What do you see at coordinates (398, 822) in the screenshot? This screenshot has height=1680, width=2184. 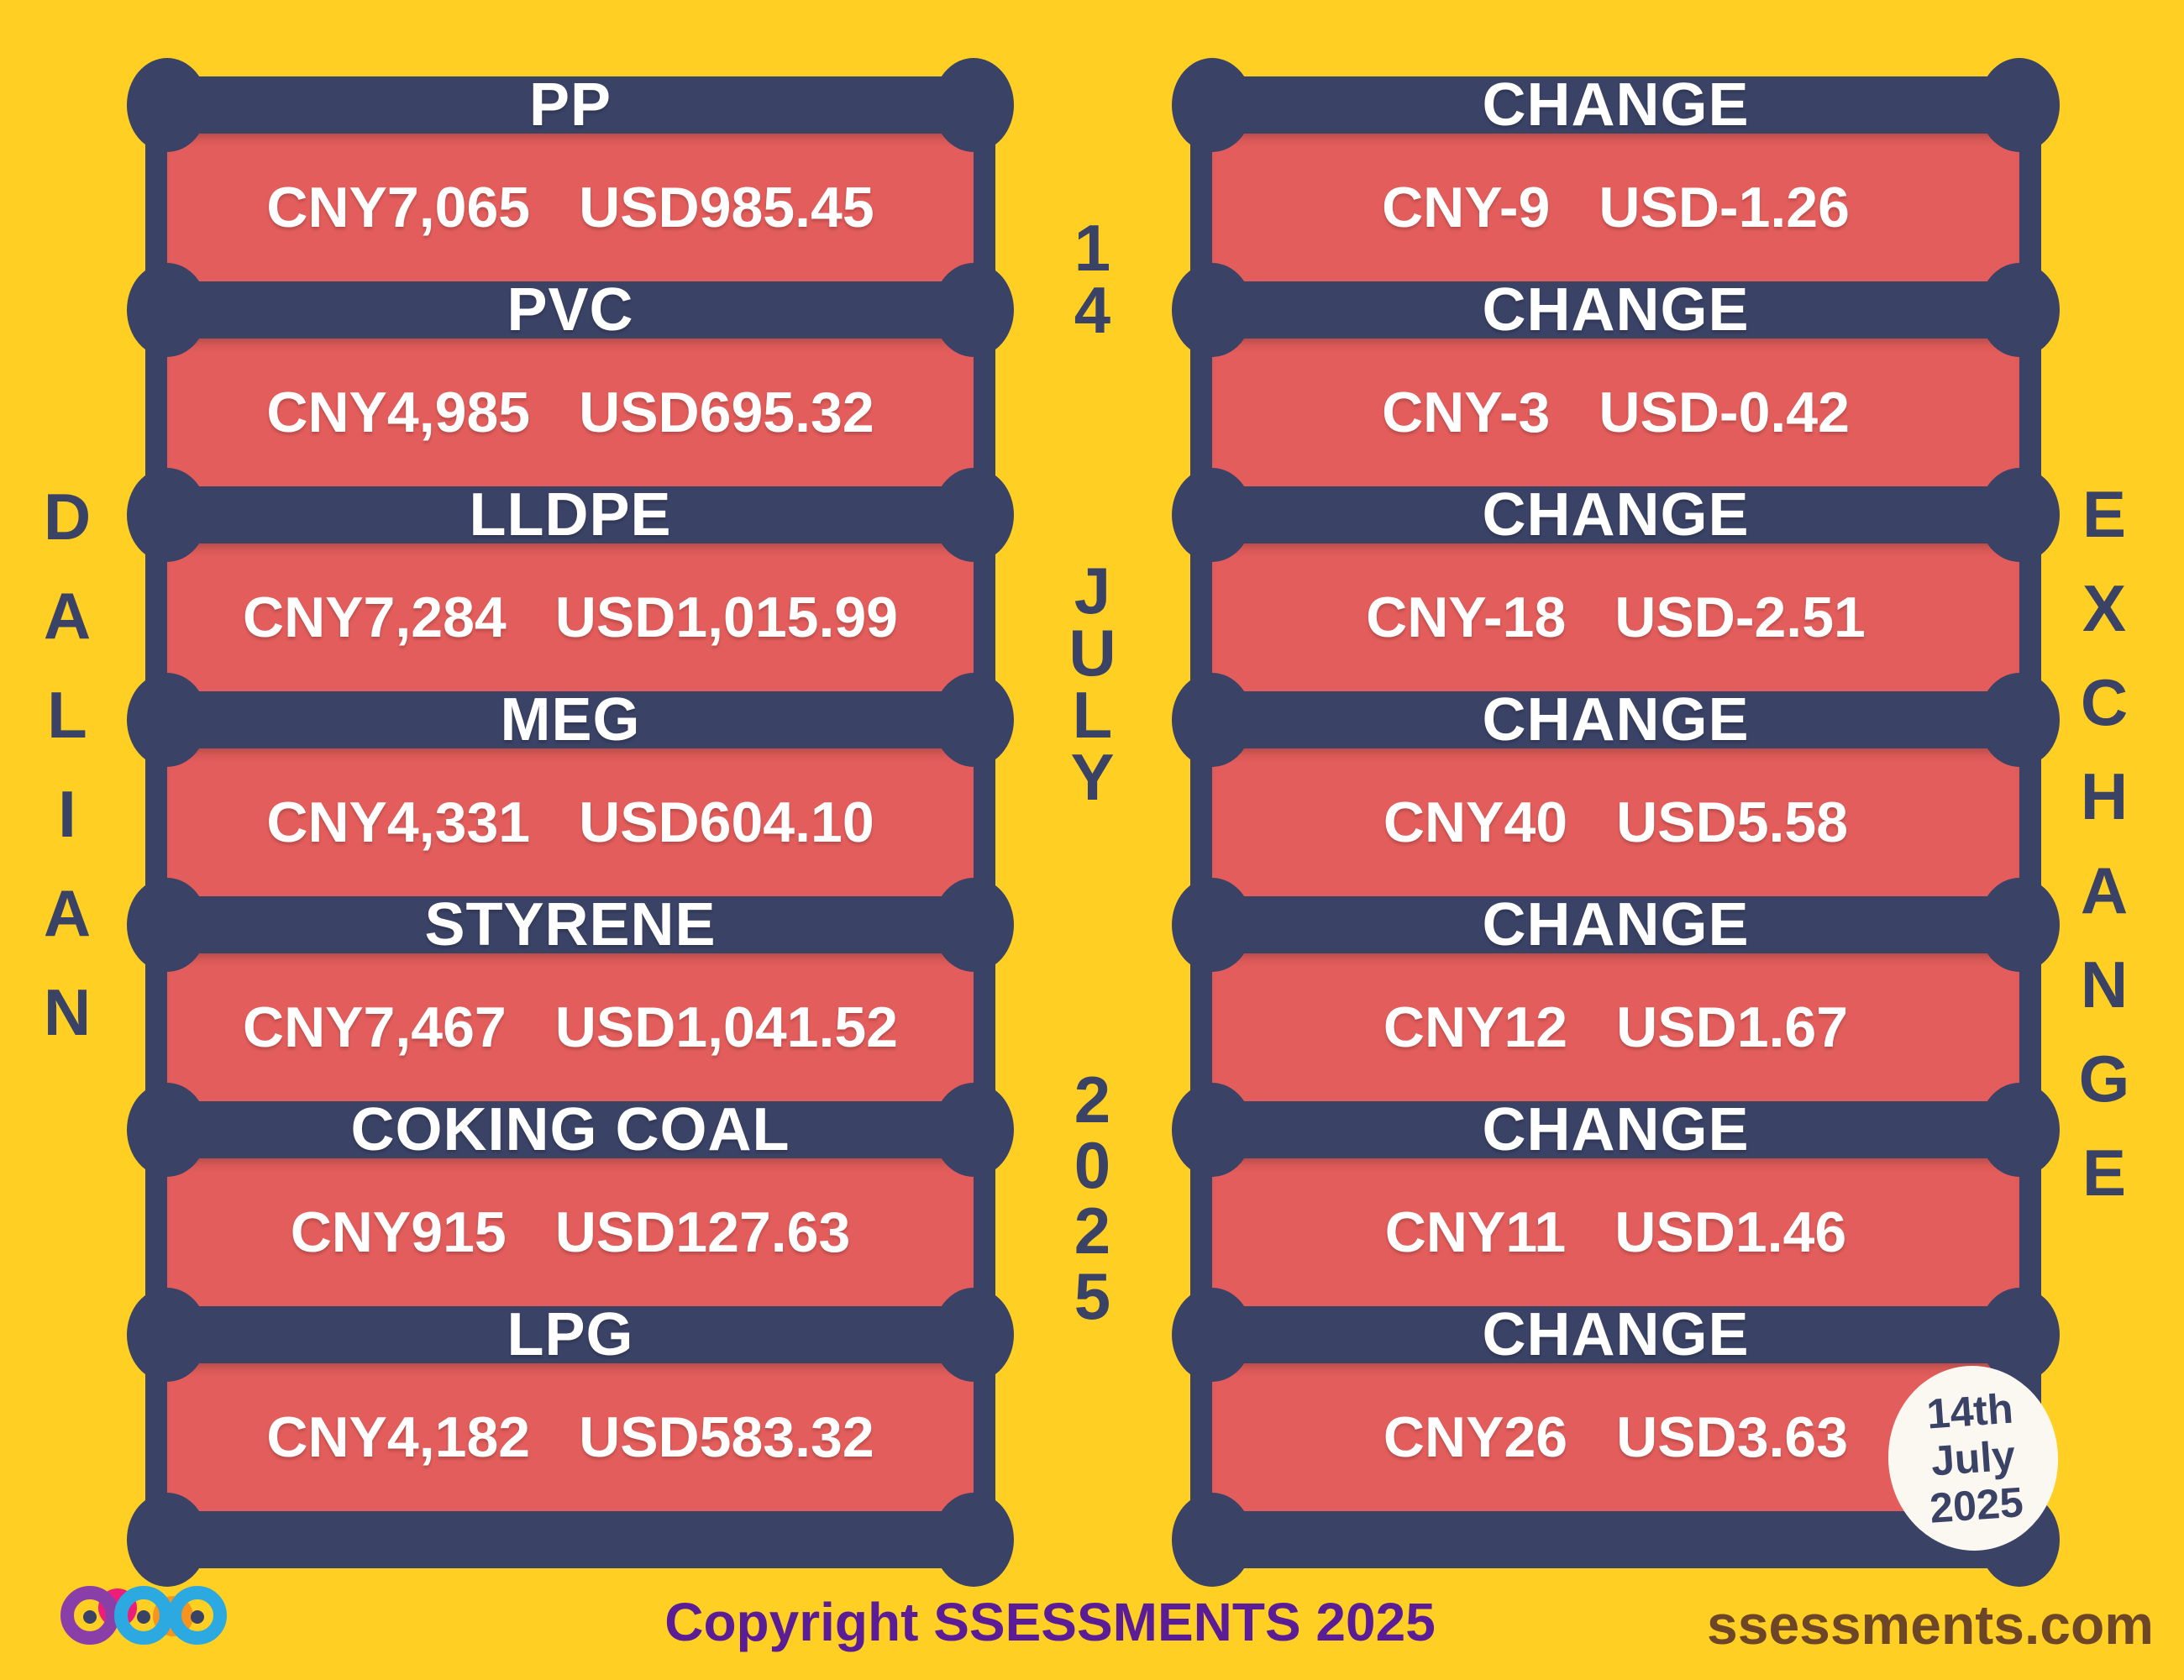 I see `price-cny: CNY4,331` at bounding box center [398, 822].